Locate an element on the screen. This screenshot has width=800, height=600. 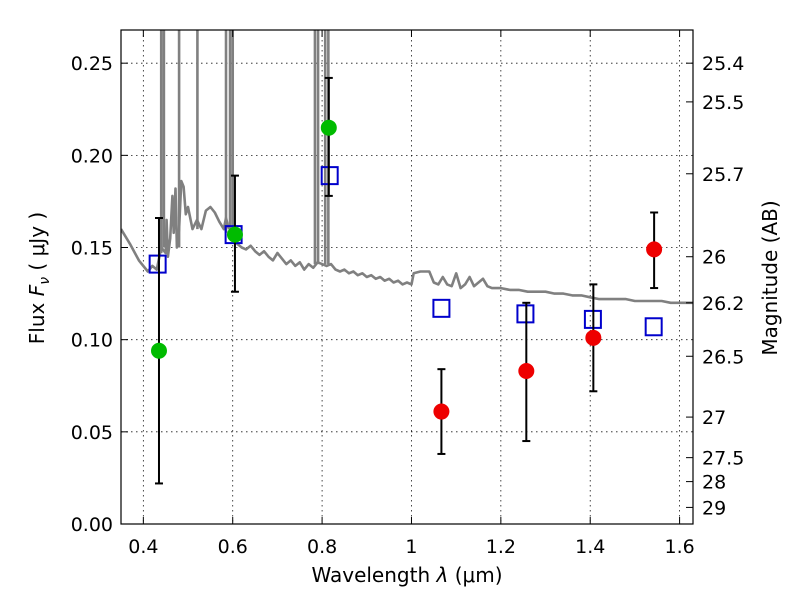
x-tick-label: 0.4 is located at coordinates (143, 547).